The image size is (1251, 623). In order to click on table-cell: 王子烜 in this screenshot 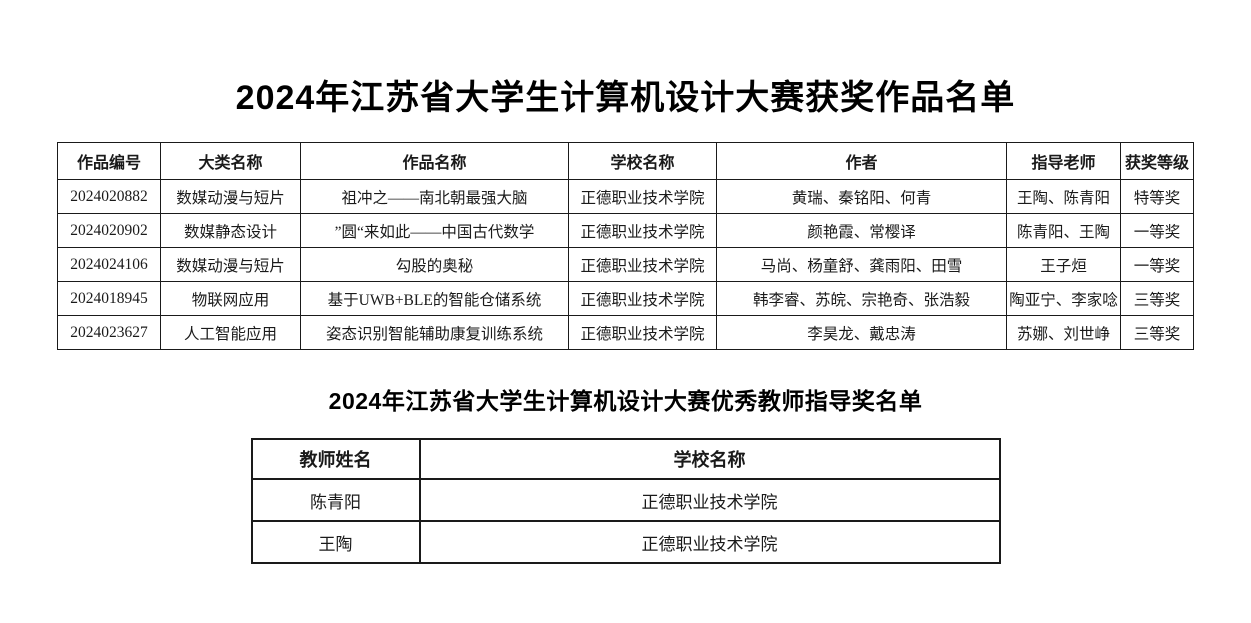, I will do `click(1063, 264)`.